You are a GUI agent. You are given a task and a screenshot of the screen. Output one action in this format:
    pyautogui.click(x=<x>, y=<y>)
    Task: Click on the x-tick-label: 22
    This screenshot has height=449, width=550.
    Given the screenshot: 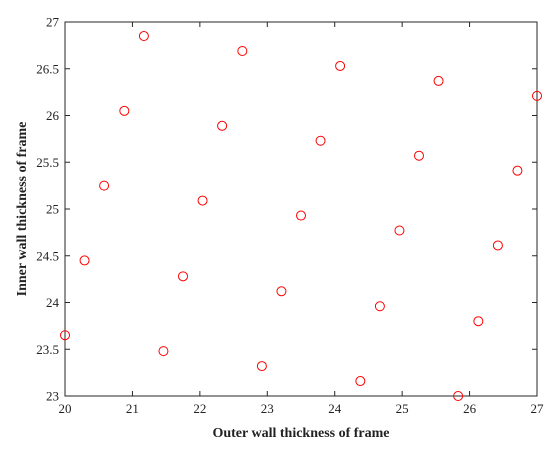 What is the action you would take?
    pyautogui.click(x=199, y=408)
    